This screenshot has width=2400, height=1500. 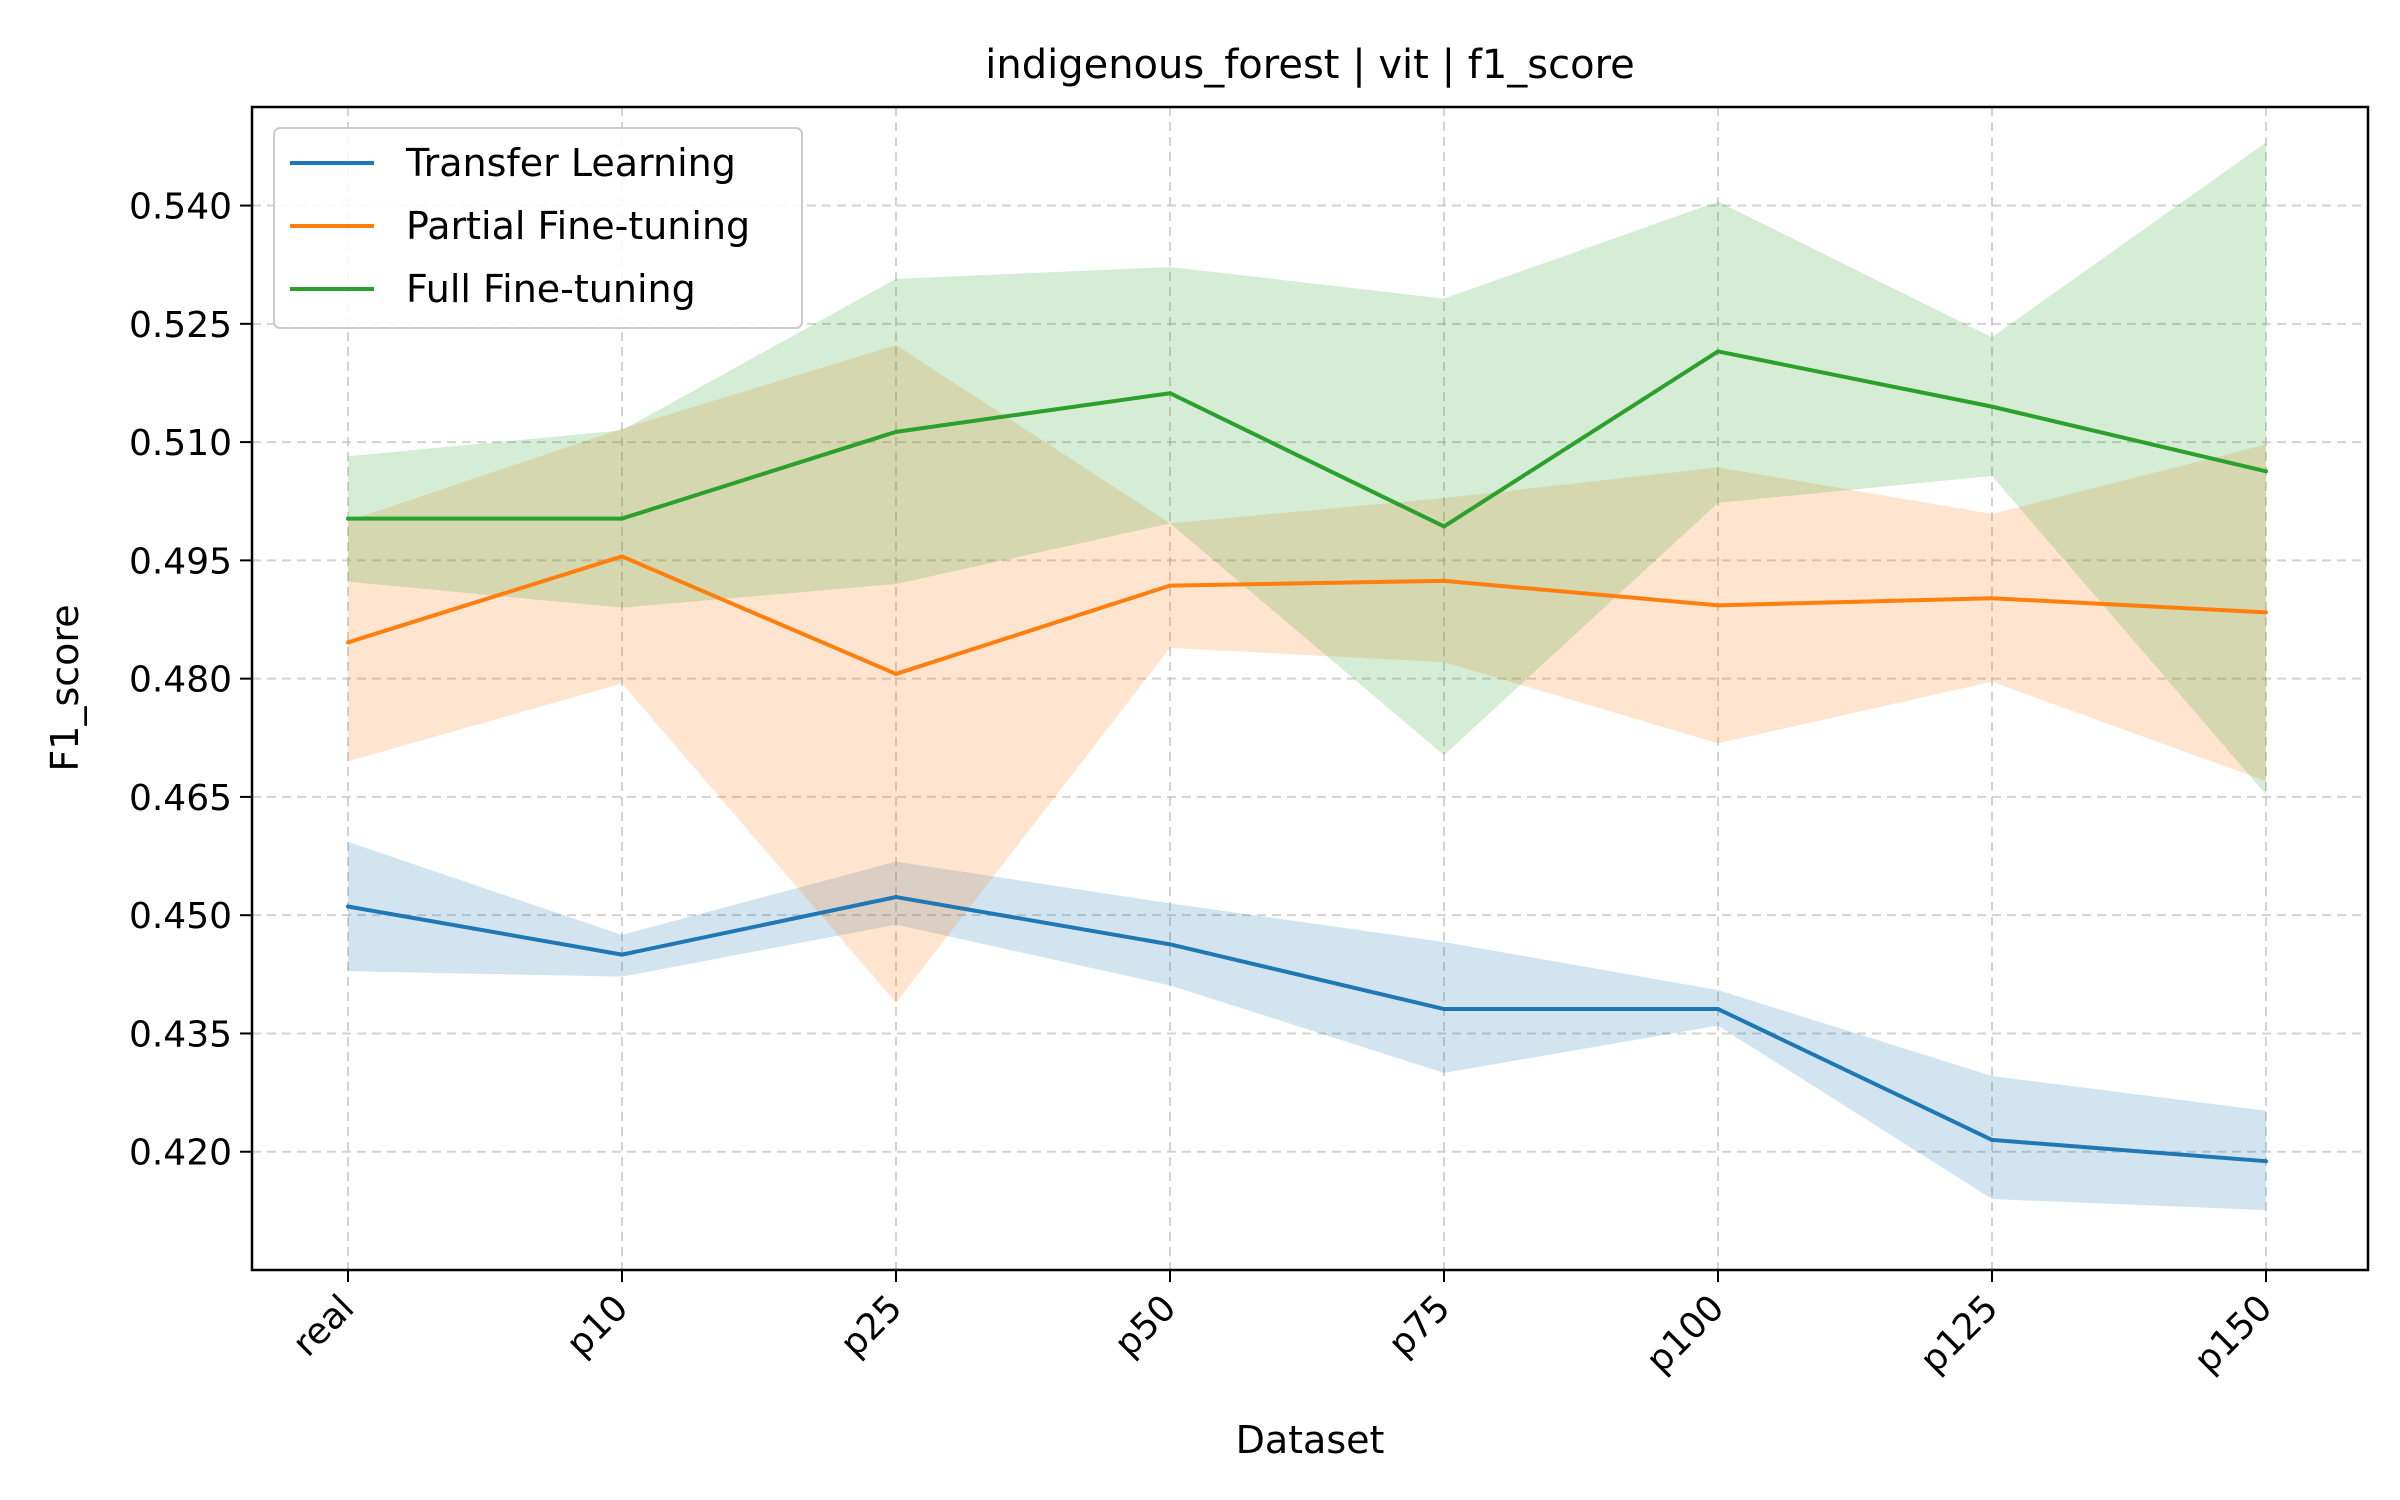 What do you see at coordinates (578, 226) in the screenshot?
I see `legend-label-partial-fine-tuning: Partial Fine-tuning` at bounding box center [578, 226].